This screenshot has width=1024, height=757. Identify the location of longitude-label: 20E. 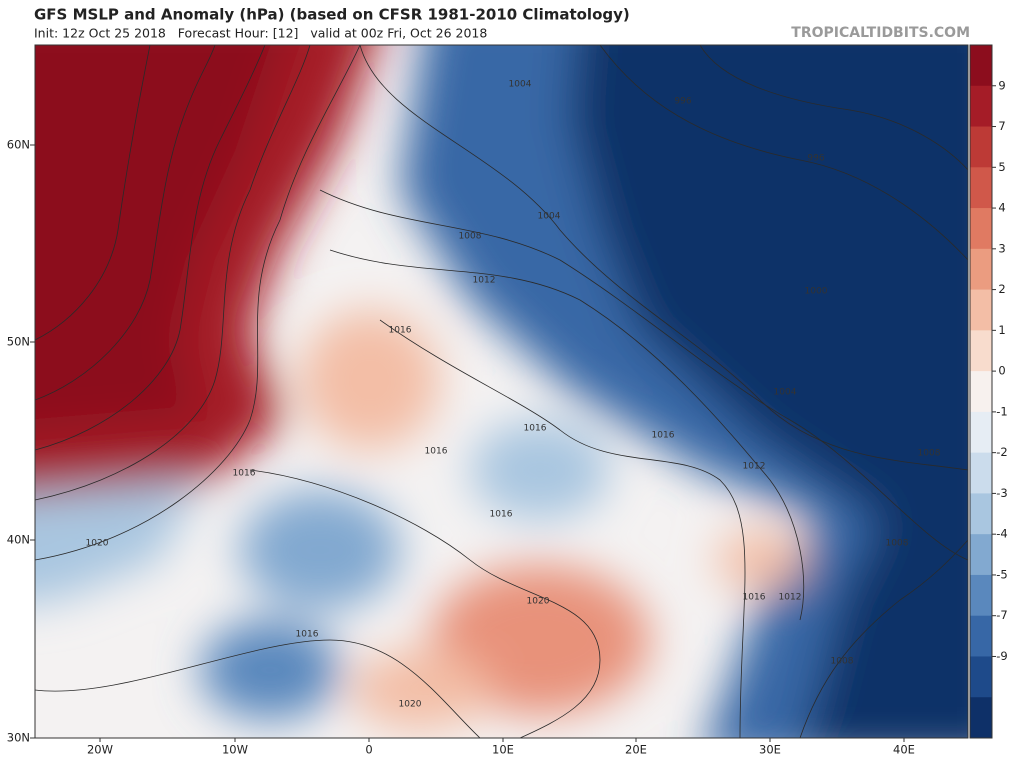
(636, 750).